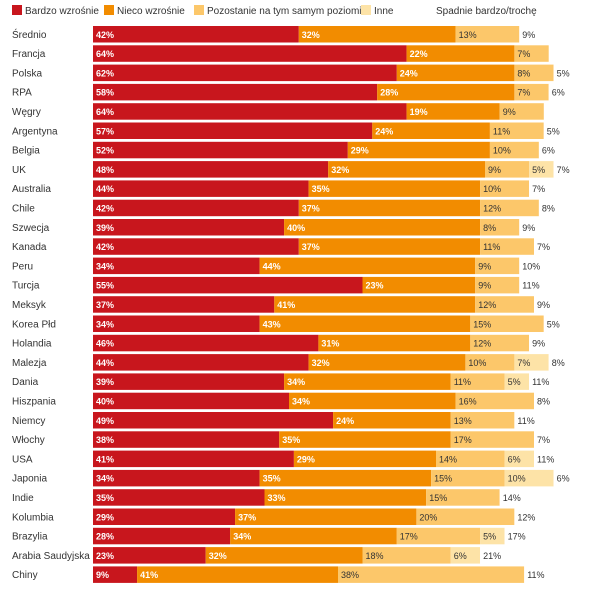 This screenshot has width=589, height=604. I want to click on data-label: 15%, so click(443, 479).